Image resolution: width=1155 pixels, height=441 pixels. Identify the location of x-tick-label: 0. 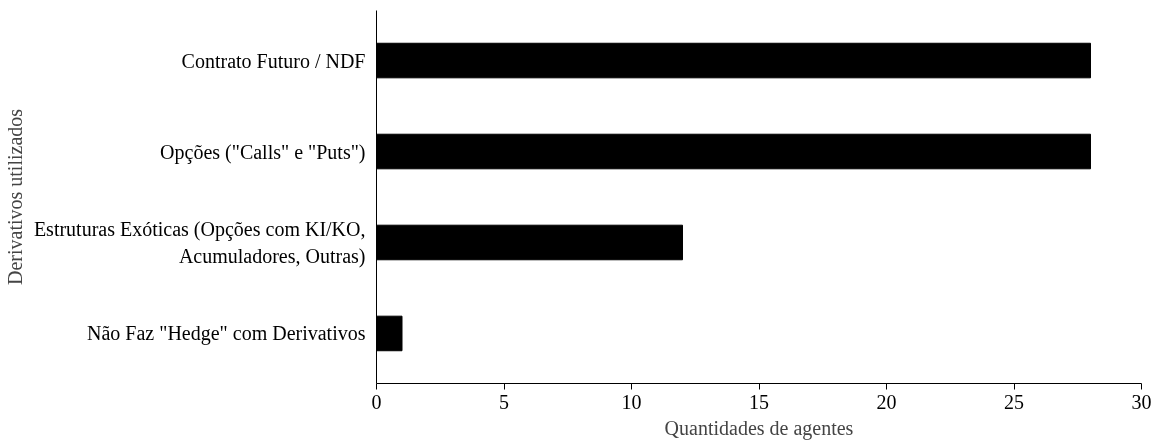
(376, 401).